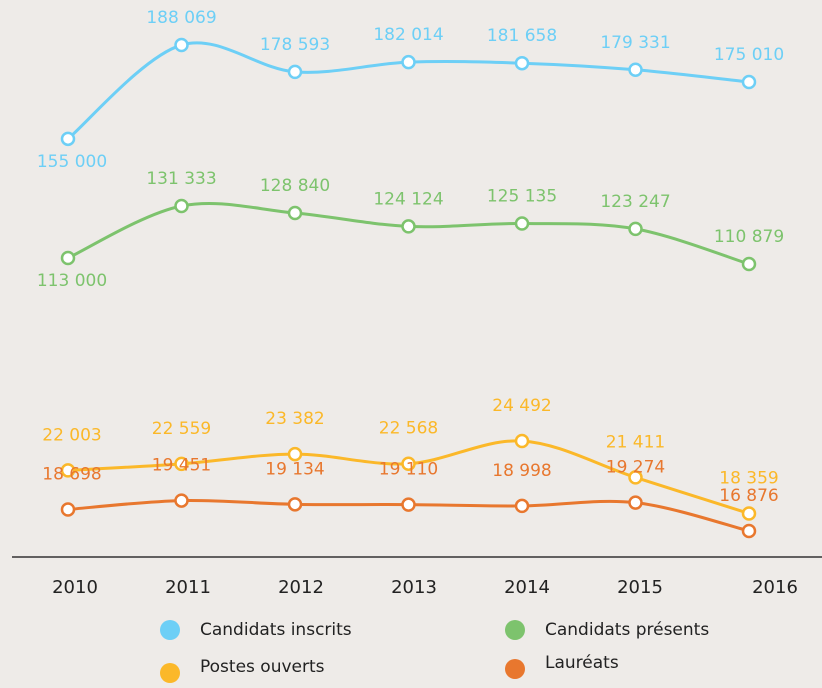 Image resolution: width=822 pixels, height=688 pixels. What do you see at coordinates (414, 587) in the screenshot?
I see `x-tick-label: 2013` at bounding box center [414, 587].